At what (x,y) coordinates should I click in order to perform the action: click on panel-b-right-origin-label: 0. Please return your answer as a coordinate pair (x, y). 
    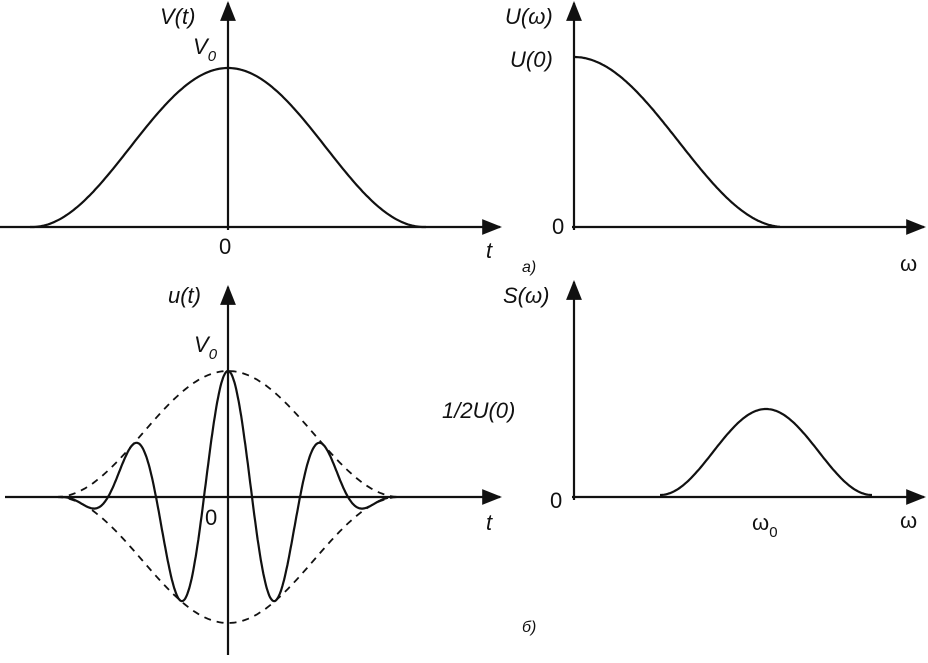
    Looking at the image, I should click on (556, 500).